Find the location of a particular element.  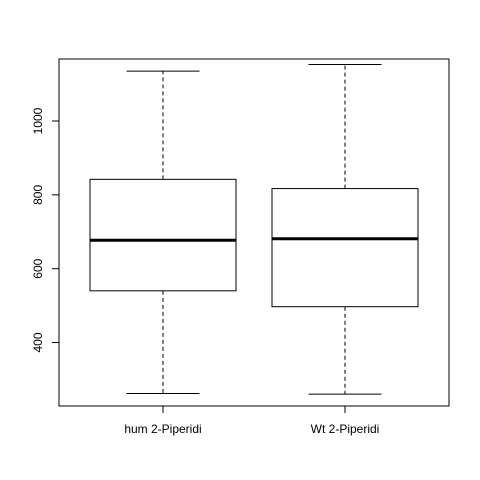

y-tick-label: 800 is located at coordinates (38, 195).